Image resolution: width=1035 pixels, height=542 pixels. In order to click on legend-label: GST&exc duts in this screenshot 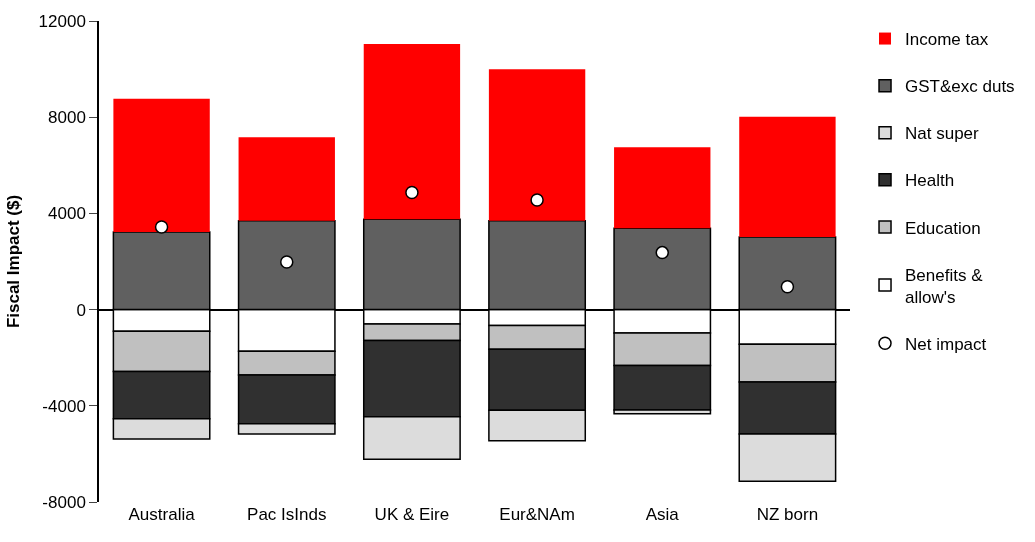, I will do `click(960, 87)`.